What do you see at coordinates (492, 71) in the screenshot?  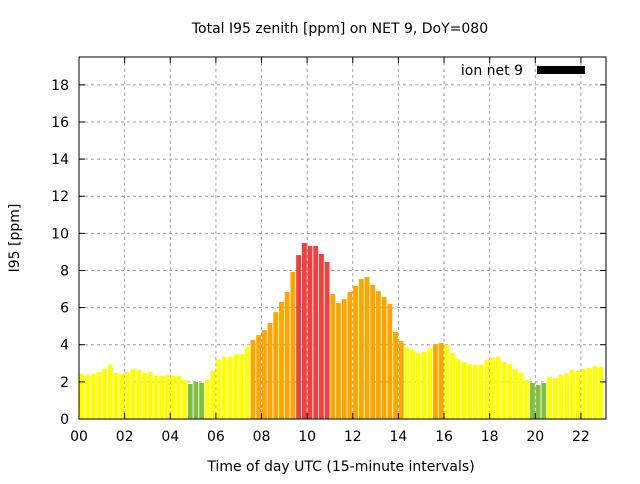 I see `legend-label: ion net 9` at bounding box center [492, 71].